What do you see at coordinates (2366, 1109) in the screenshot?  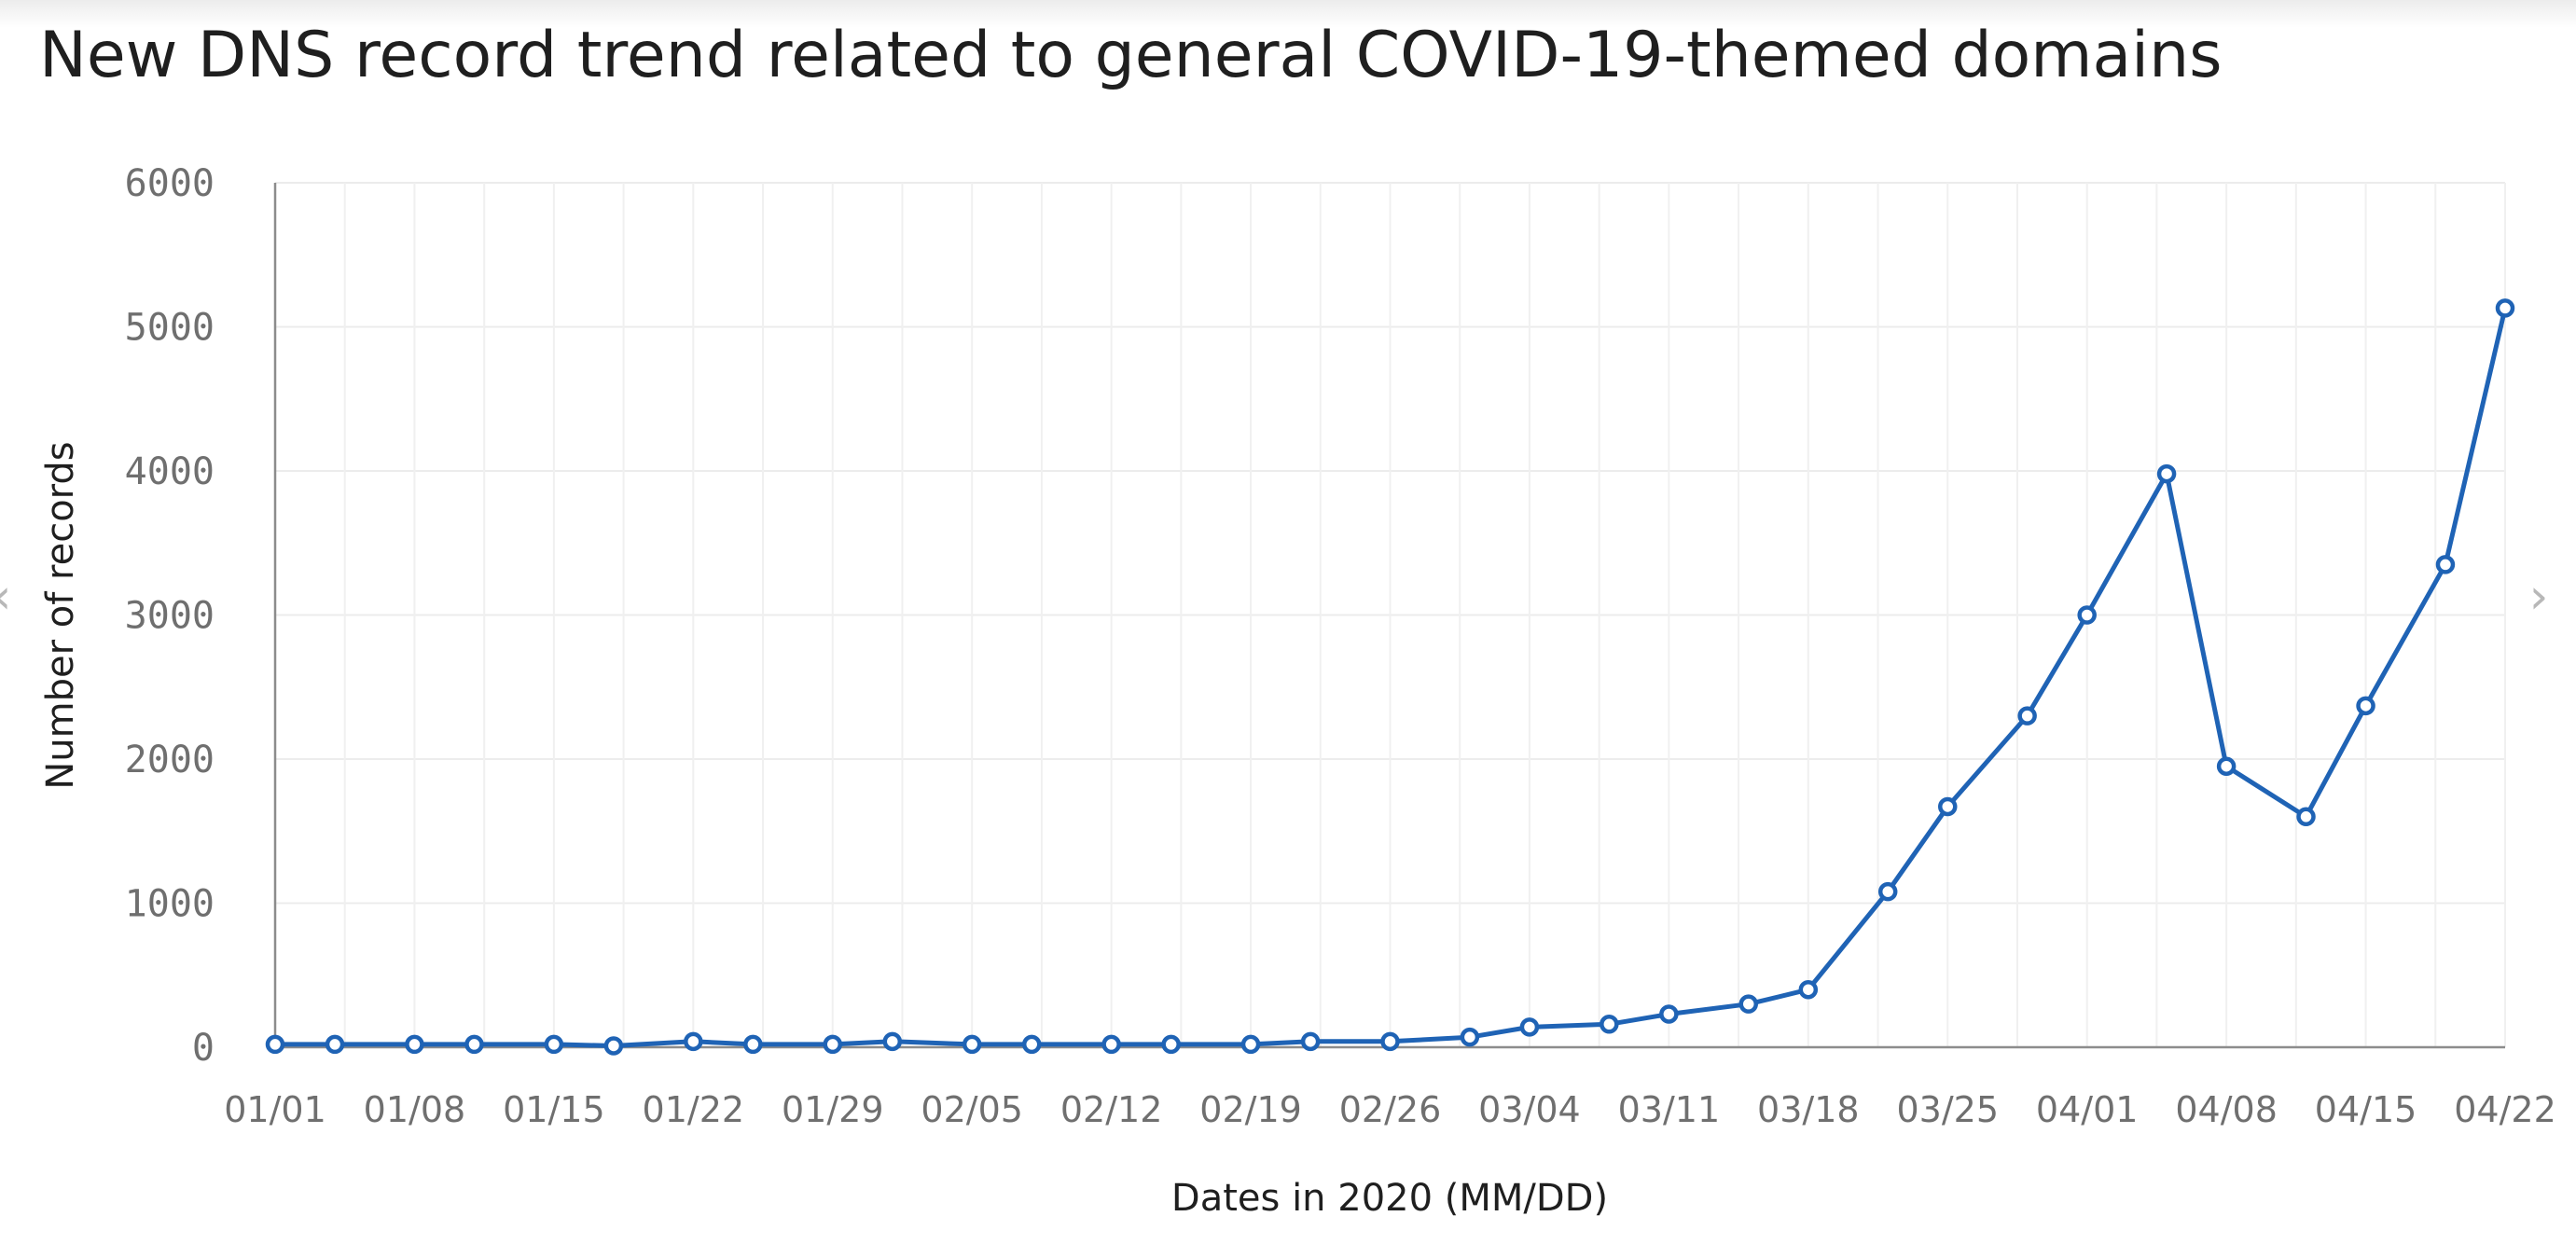 I see `x-tick-label: 04/15` at bounding box center [2366, 1109].